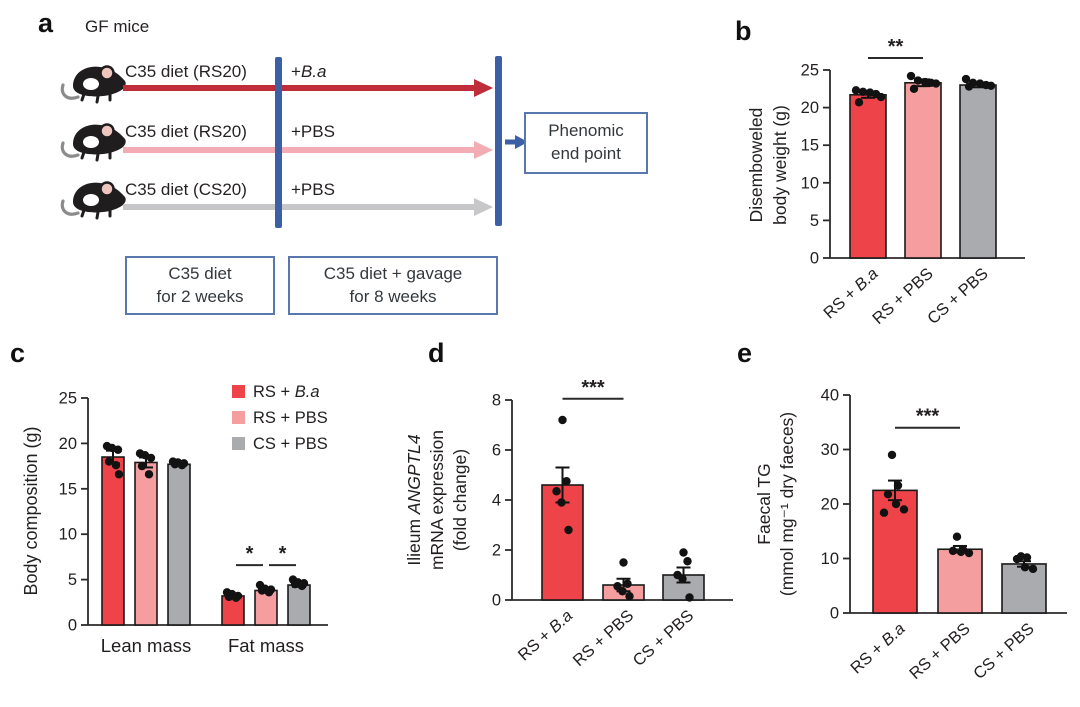  I want to click on gf-mice-title: GF mice, so click(117, 26).